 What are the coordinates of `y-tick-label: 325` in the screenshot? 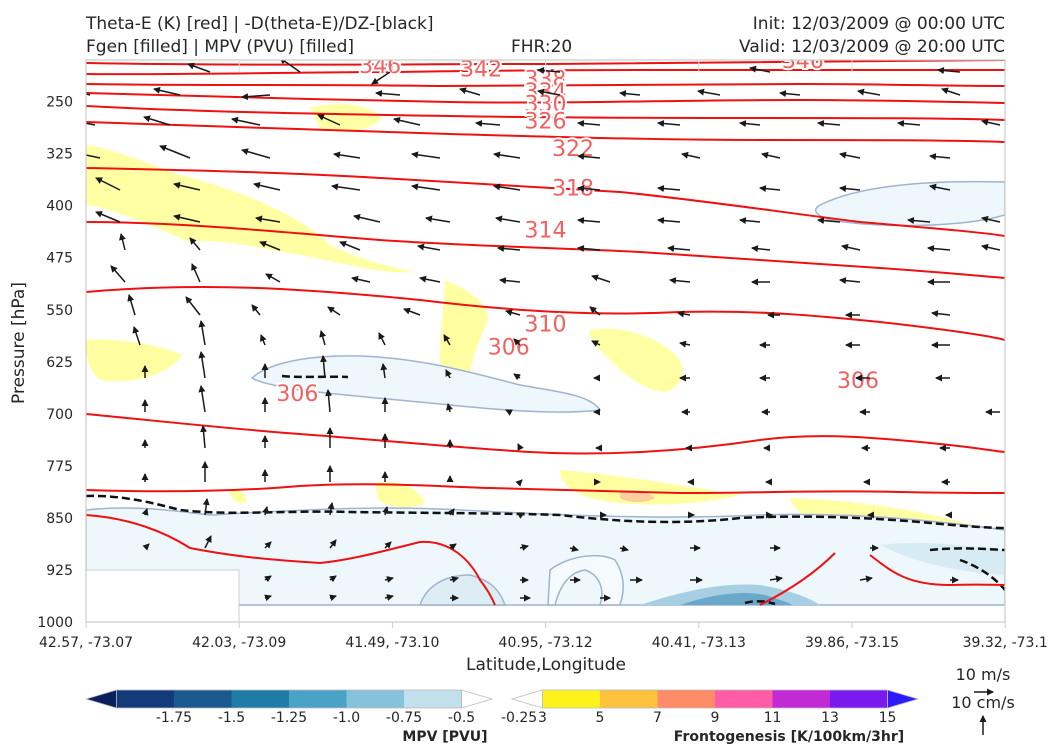 It's located at (59, 155).